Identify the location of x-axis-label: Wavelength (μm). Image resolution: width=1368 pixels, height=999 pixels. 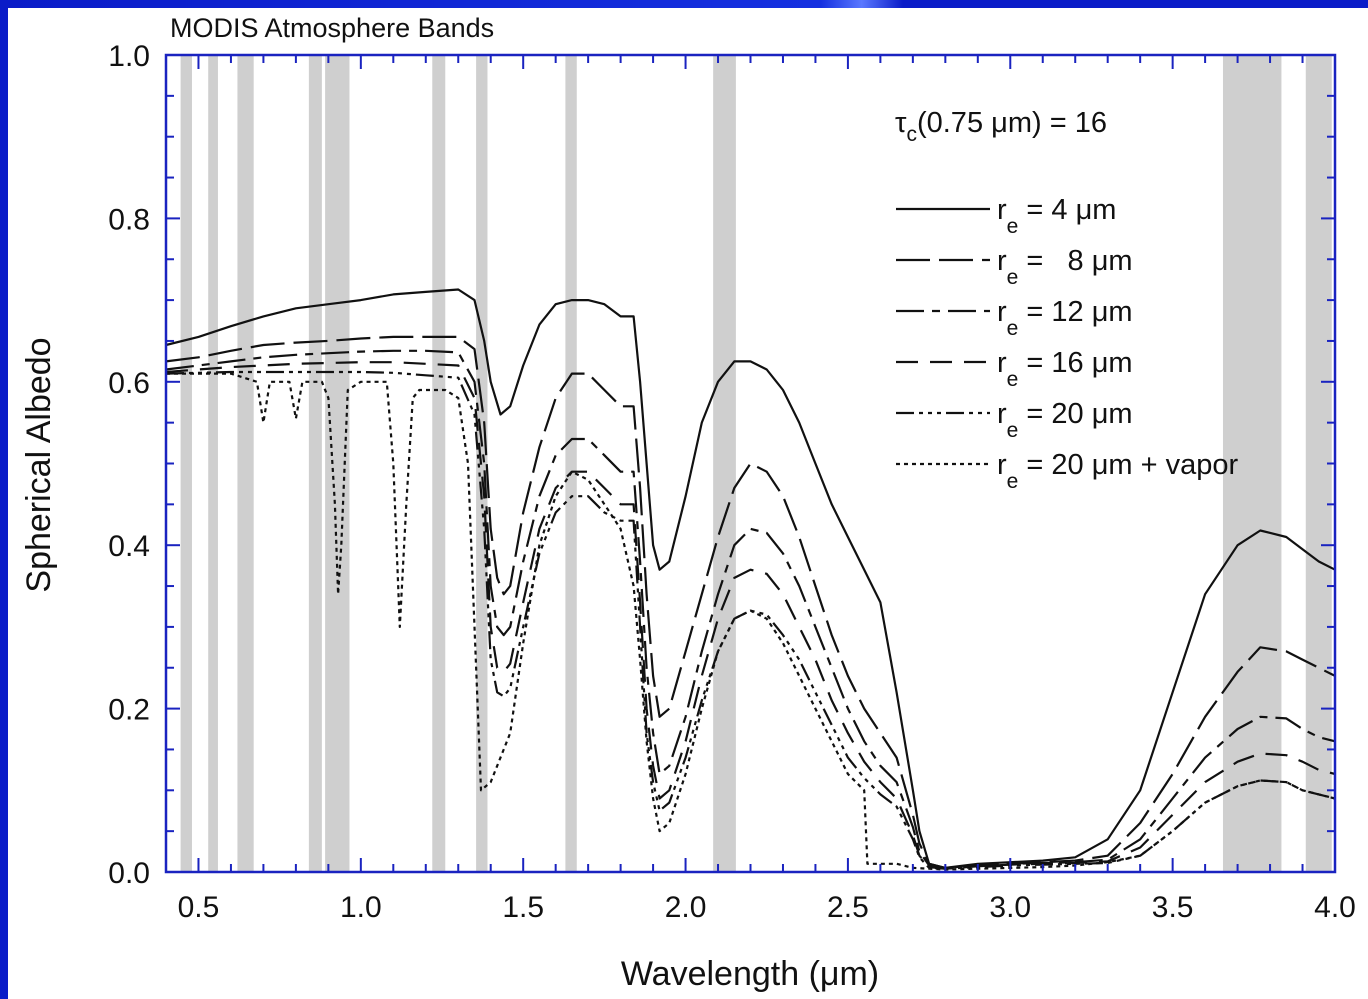
(750, 974).